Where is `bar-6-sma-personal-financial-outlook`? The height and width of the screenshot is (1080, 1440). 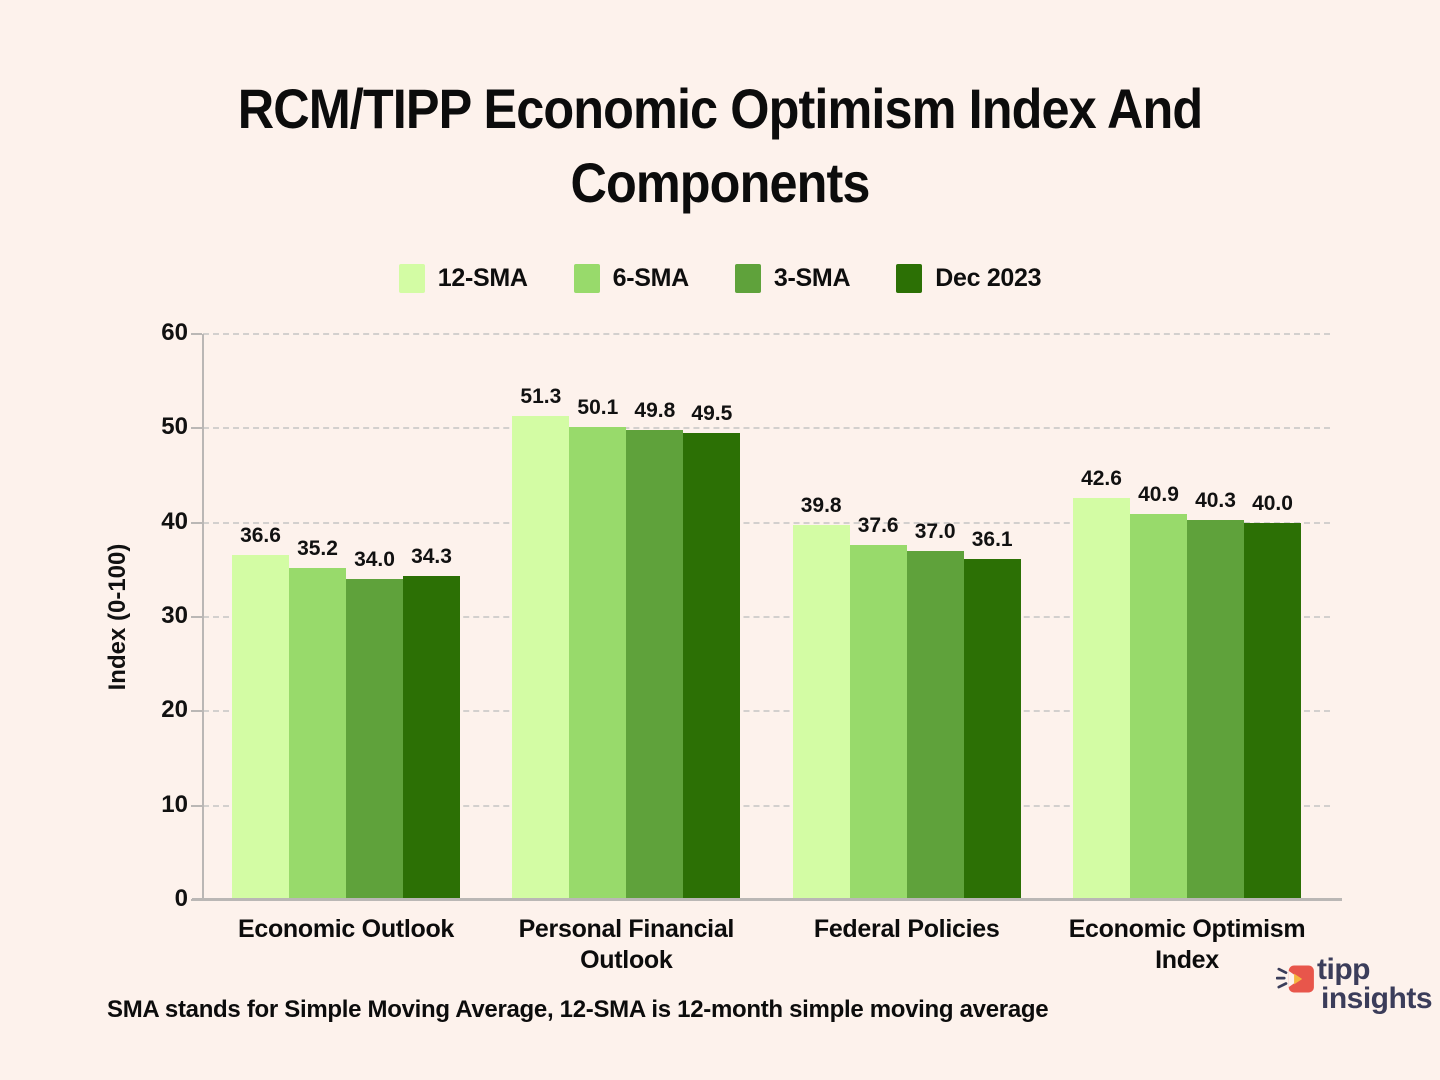
bar-6-sma-personal-financial-outlook is located at coordinates (598, 663).